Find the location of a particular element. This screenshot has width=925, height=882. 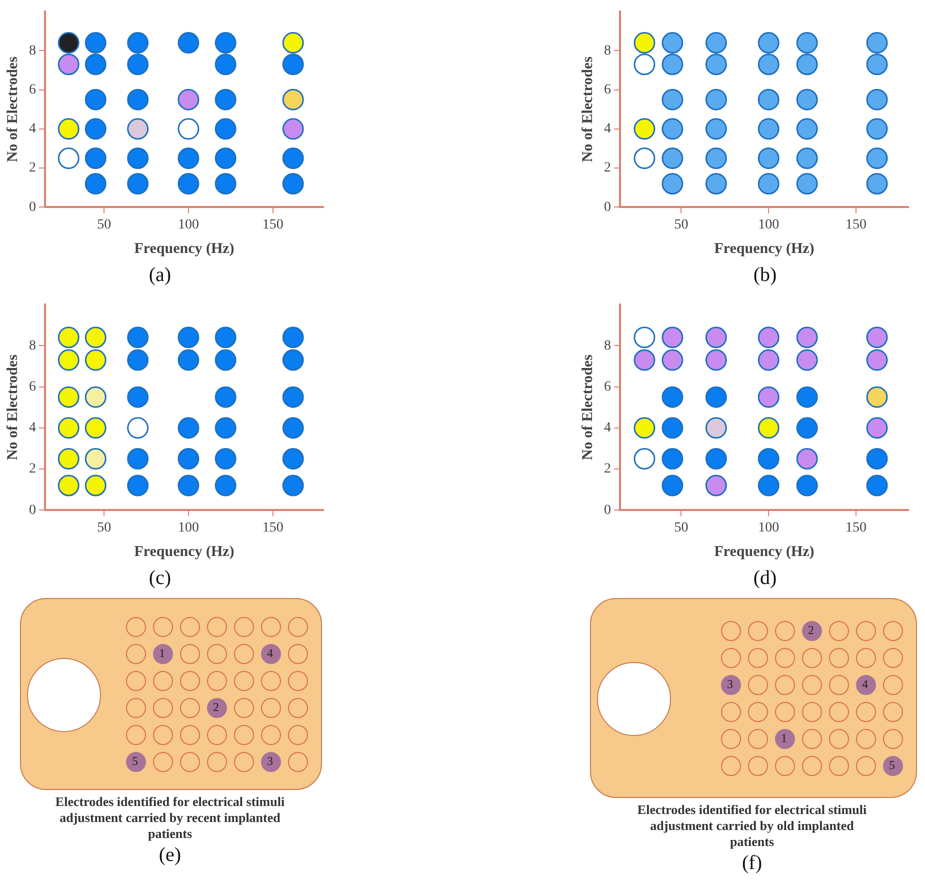

text: (b) is located at coordinates (765, 275).